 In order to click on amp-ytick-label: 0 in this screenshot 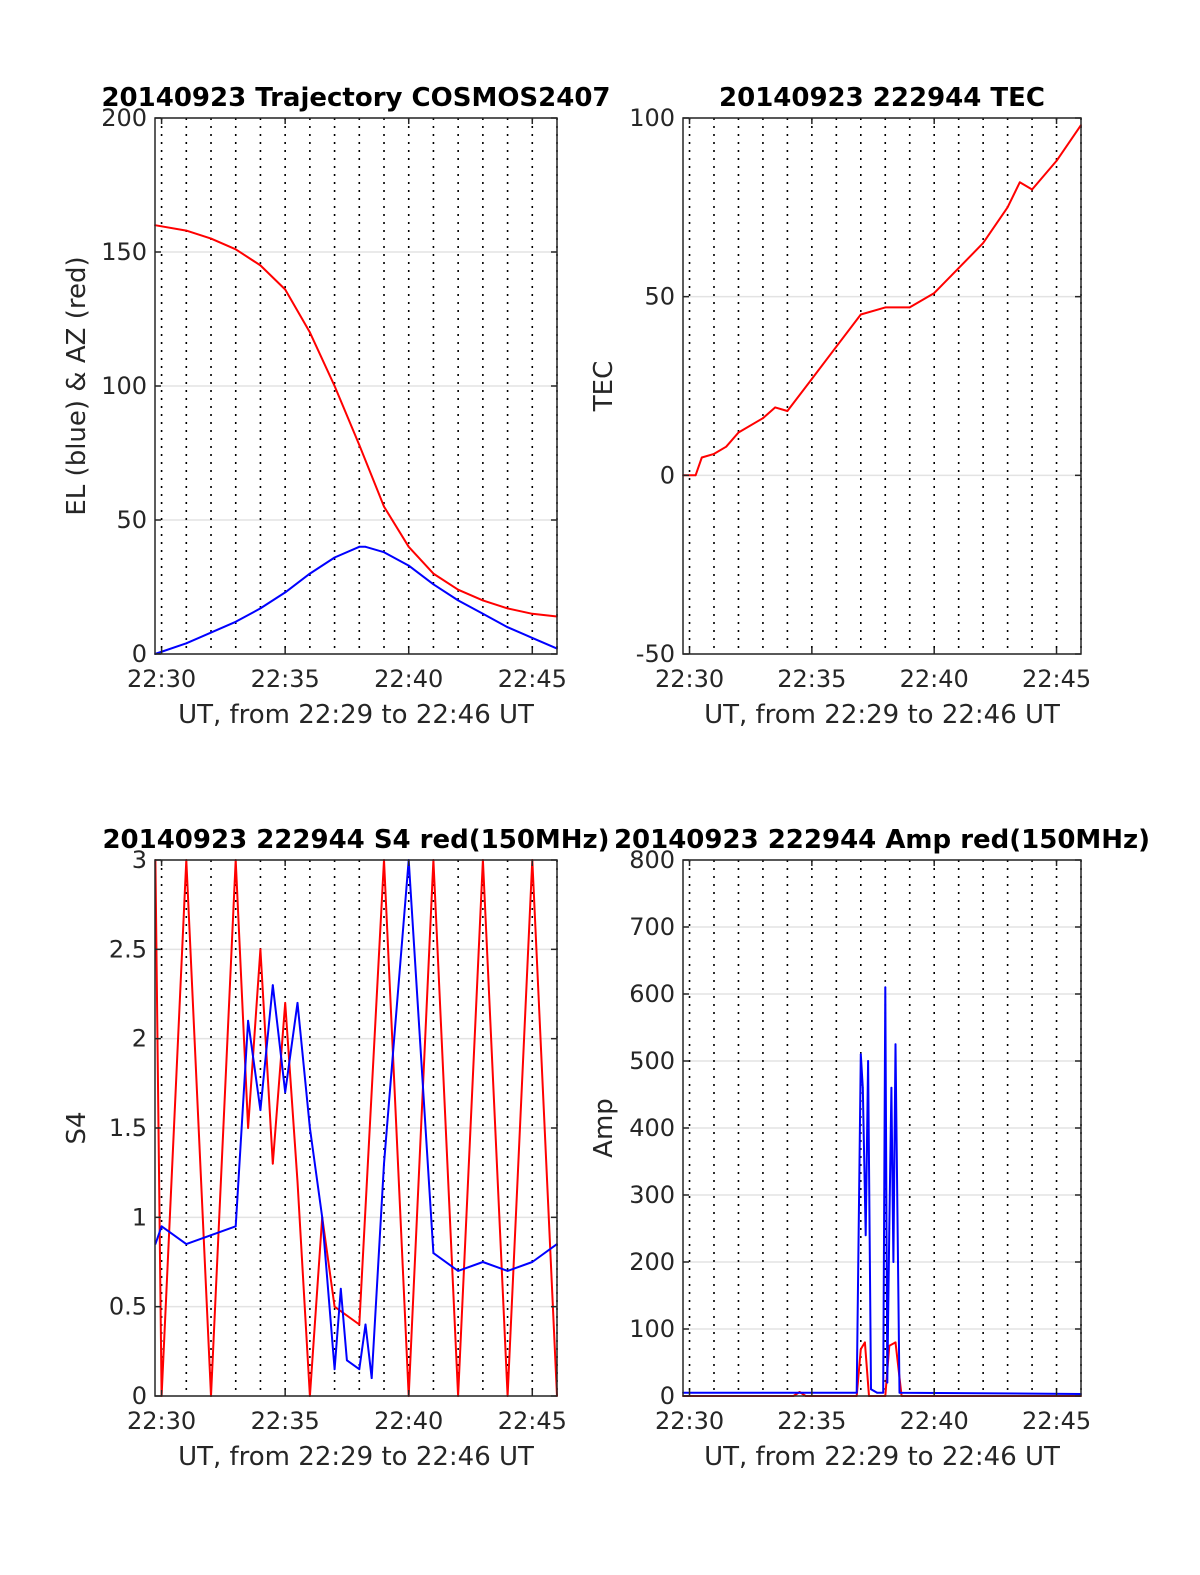, I will do `click(667, 1396)`.